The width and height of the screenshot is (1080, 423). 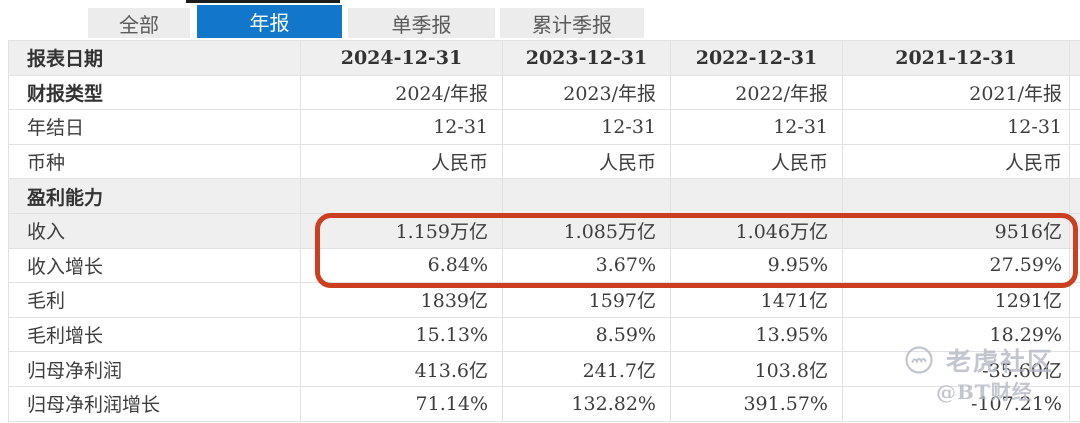 What do you see at coordinates (154, 196) in the screenshot?
I see `row-label: 盈利能力` at bounding box center [154, 196].